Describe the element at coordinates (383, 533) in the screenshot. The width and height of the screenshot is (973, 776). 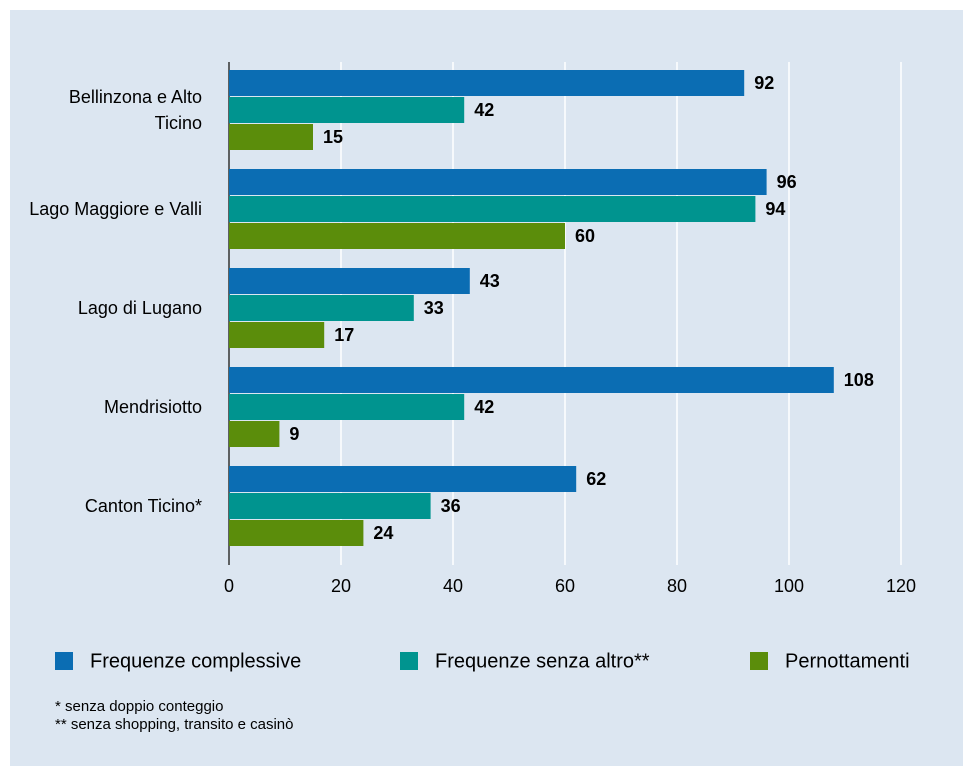
I see `value-label: 24` at that location.